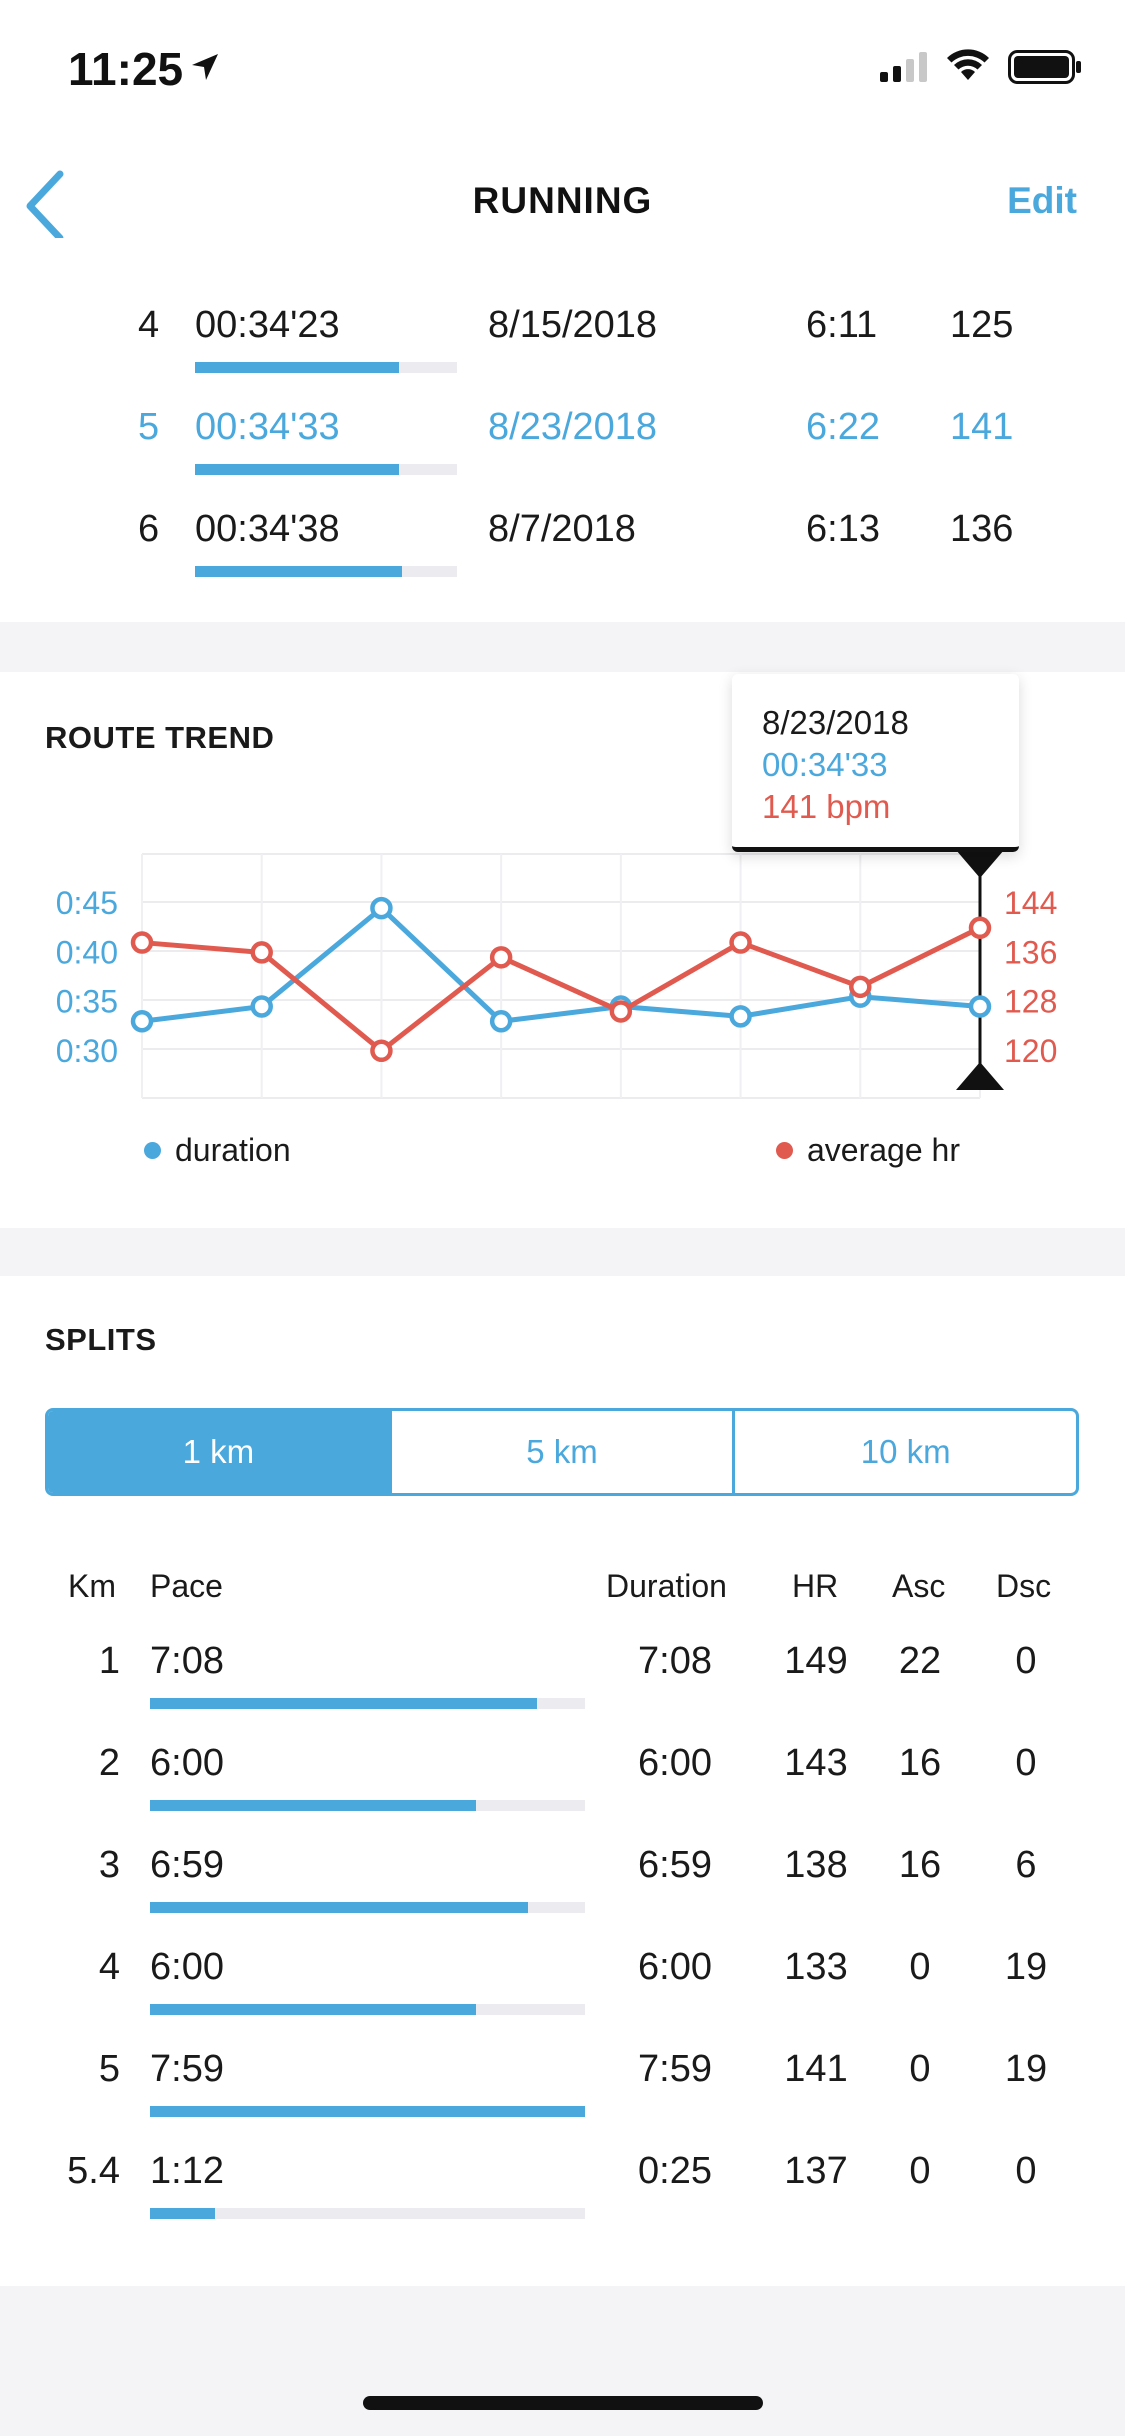  What do you see at coordinates (835, 722) in the screenshot?
I see `tooltip-date: 8/23/2018` at bounding box center [835, 722].